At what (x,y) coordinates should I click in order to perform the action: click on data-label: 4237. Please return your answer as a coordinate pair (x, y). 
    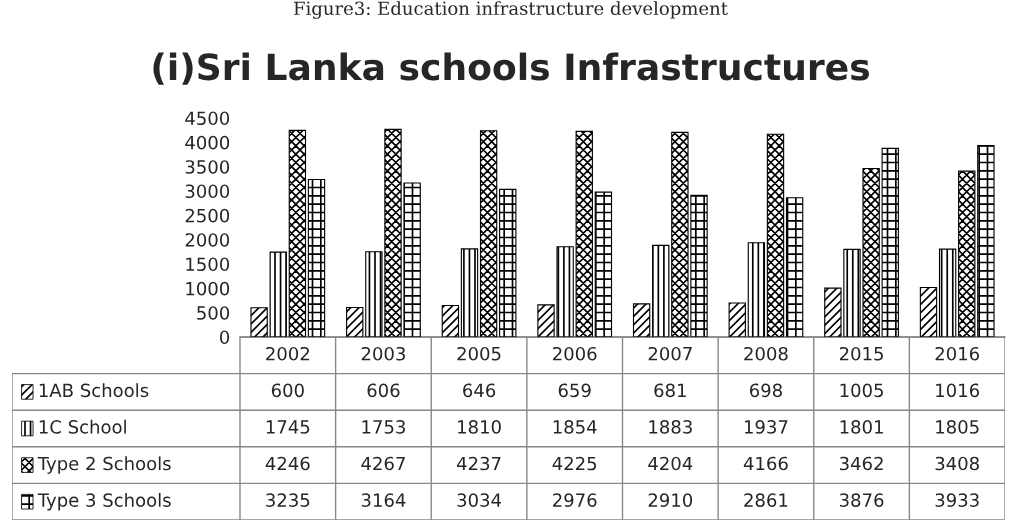
    Looking at the image, I should click on (478, 463).